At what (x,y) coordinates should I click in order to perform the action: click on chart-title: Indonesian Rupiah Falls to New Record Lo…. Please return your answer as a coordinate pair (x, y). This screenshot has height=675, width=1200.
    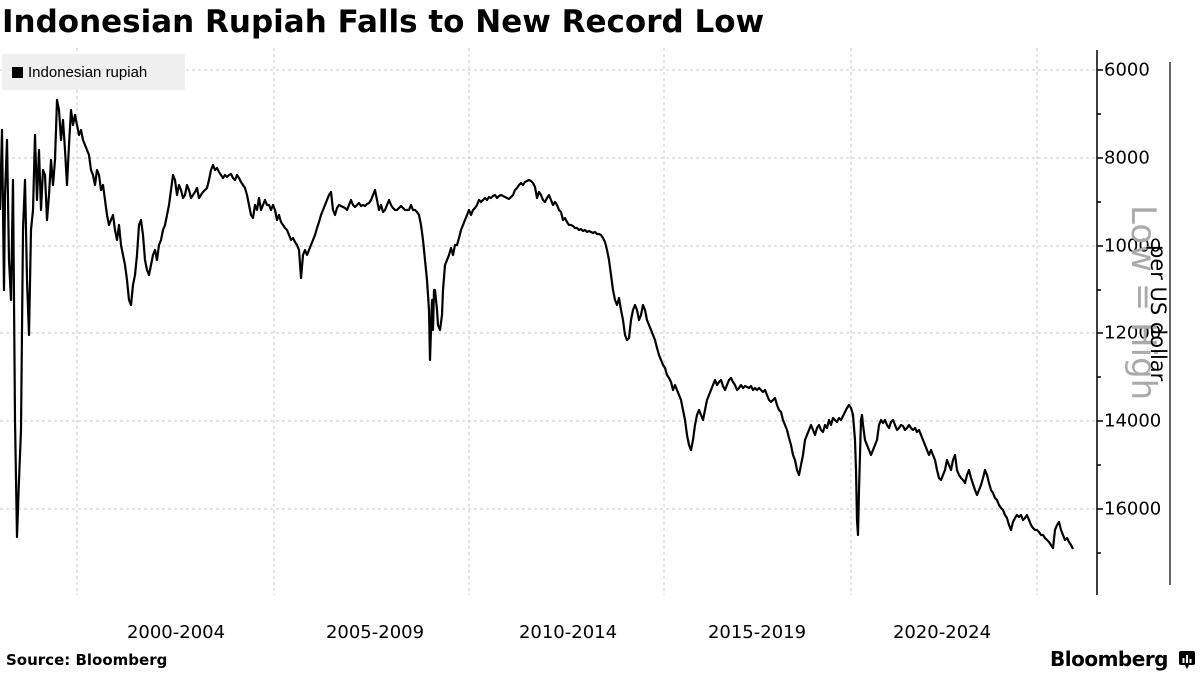
    Looking at the image, I should click on (383, 22).